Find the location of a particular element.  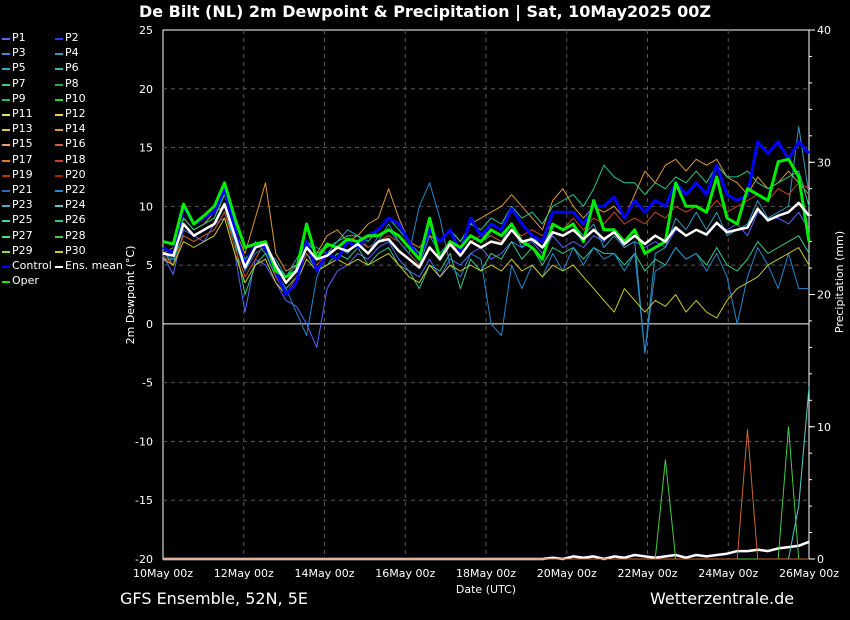

legend-label: P21 is located at coordinates (22, 189).